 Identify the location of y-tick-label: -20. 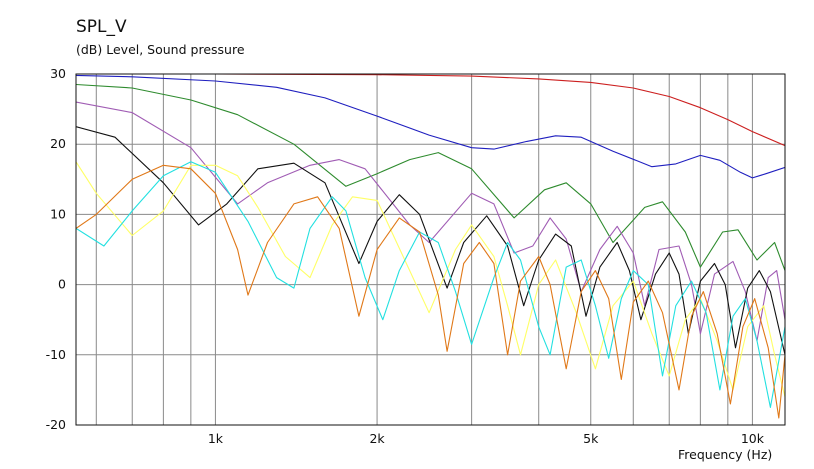
(56, 424).